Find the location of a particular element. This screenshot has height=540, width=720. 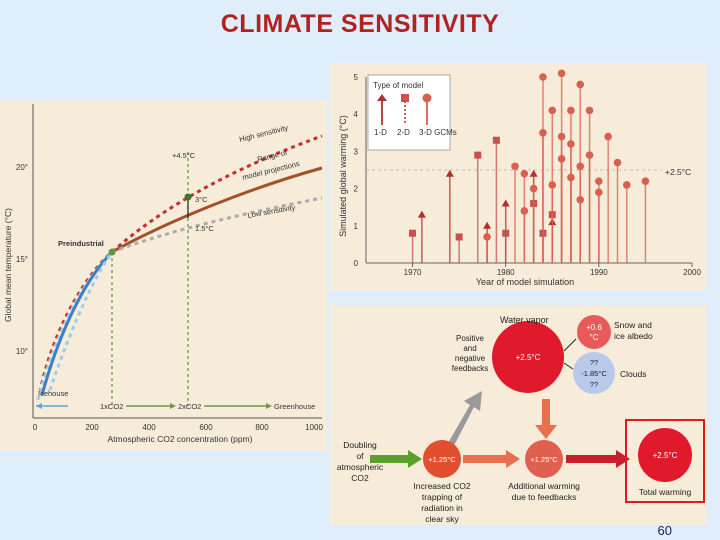

total-warming-circle is located at coordinates (665, 455).